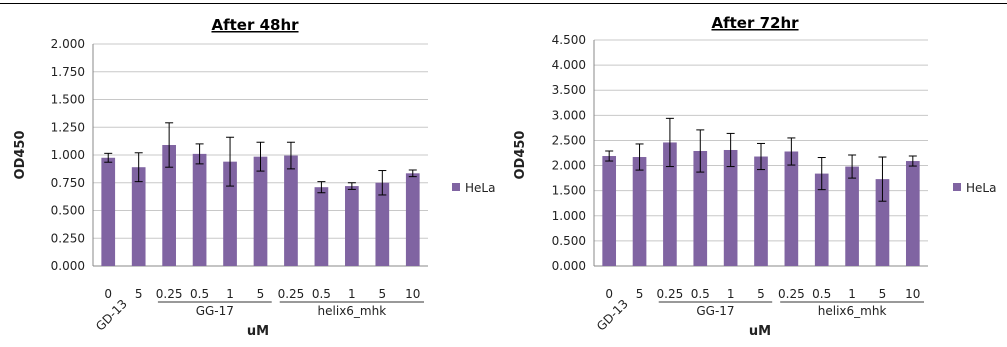 Image resolution: width=1007 pixels, height=347 pixels. I want to click on chart1-category-label: 10, so click(412, 294).